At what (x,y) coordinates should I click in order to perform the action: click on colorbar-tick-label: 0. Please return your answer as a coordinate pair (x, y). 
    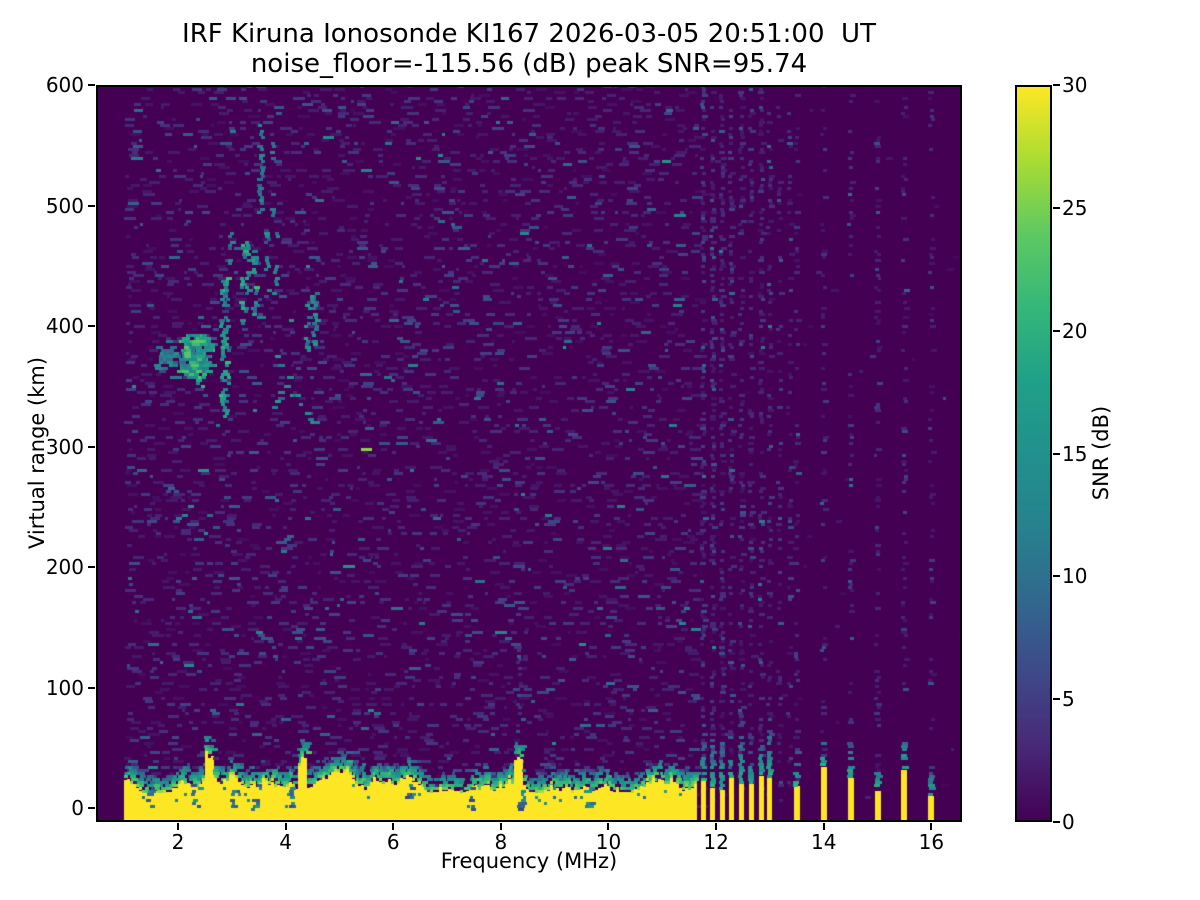
    Looking at the image, I should click on (1068, 822).